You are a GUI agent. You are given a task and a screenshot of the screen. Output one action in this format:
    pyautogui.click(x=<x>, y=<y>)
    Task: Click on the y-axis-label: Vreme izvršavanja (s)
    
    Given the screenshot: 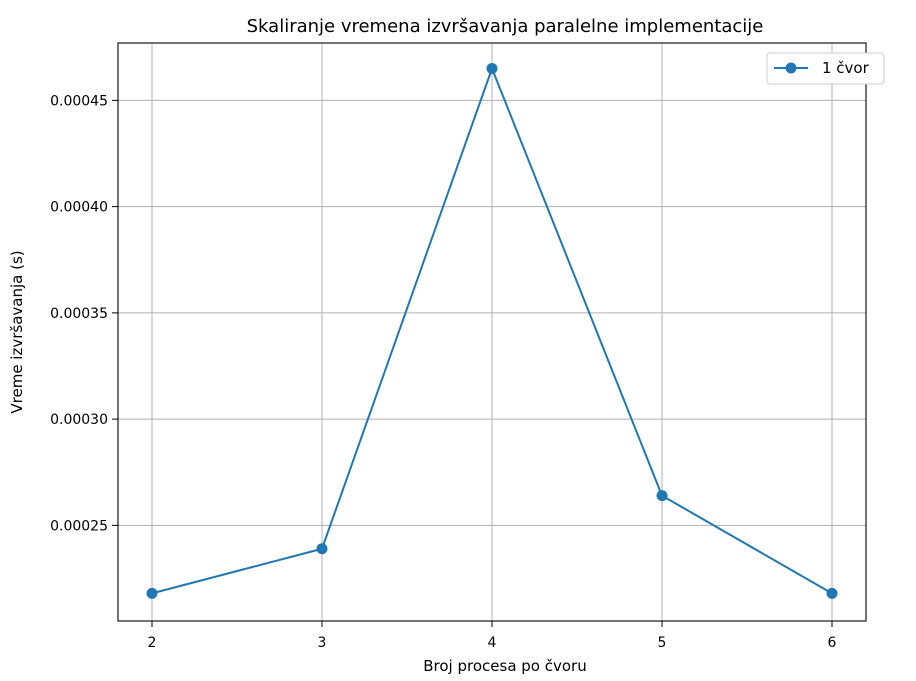 What is the action you would take?
    pyautogui.click(x=17, y=331)
    